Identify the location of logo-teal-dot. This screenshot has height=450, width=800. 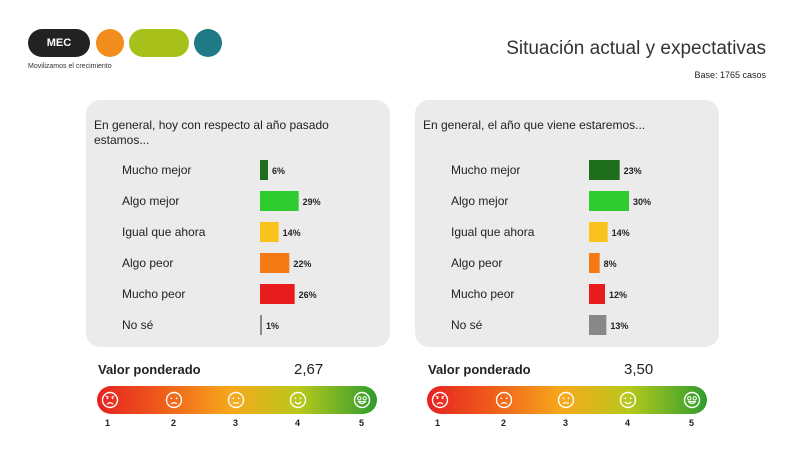
(208, 43).